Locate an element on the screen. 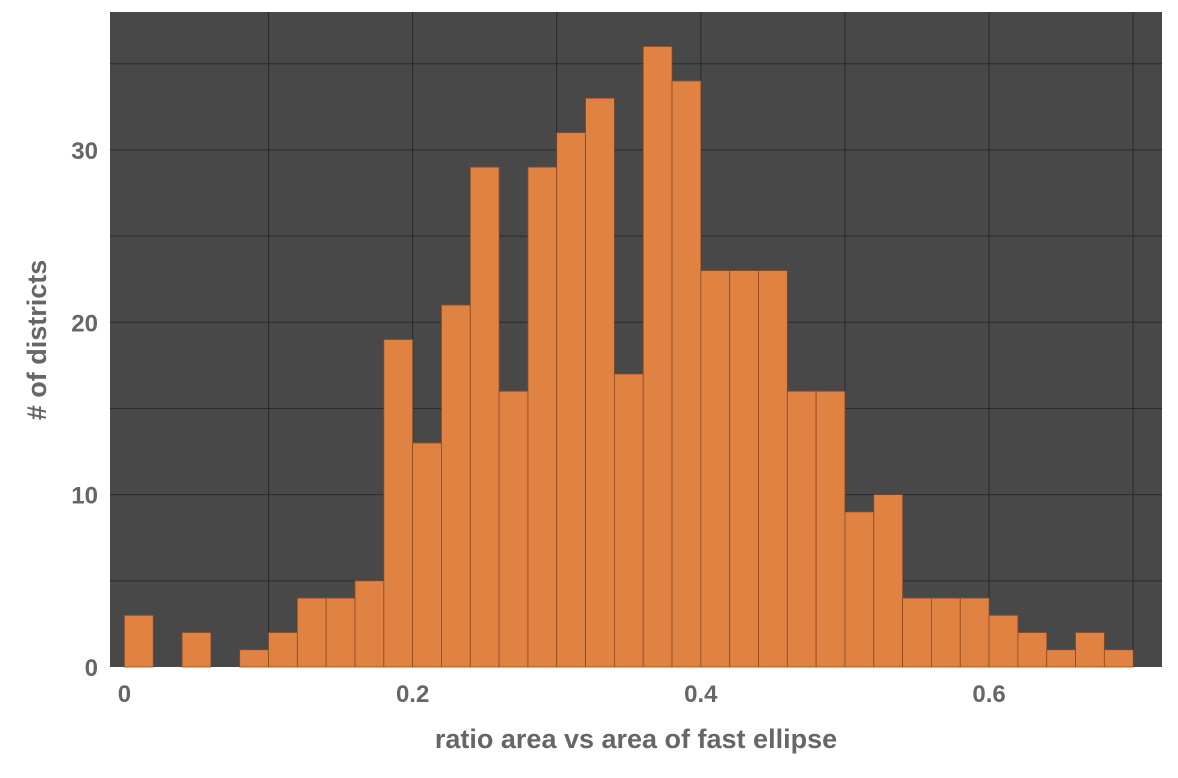  y-axis-ticks: 0 10 20 30 is located at coordinates (84, 410).